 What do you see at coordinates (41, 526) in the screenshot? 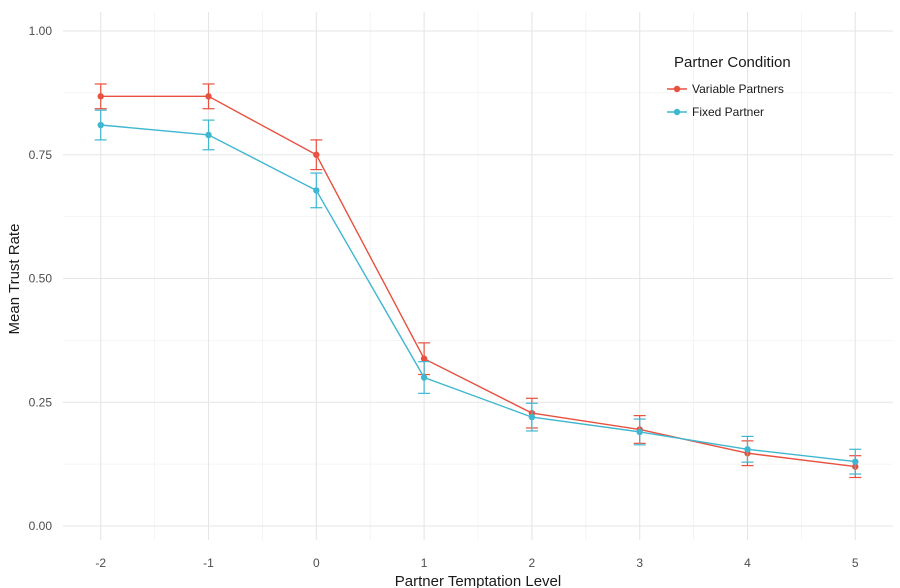
I see `y-tick-label: 0.00` at bounding box center [41, 526].